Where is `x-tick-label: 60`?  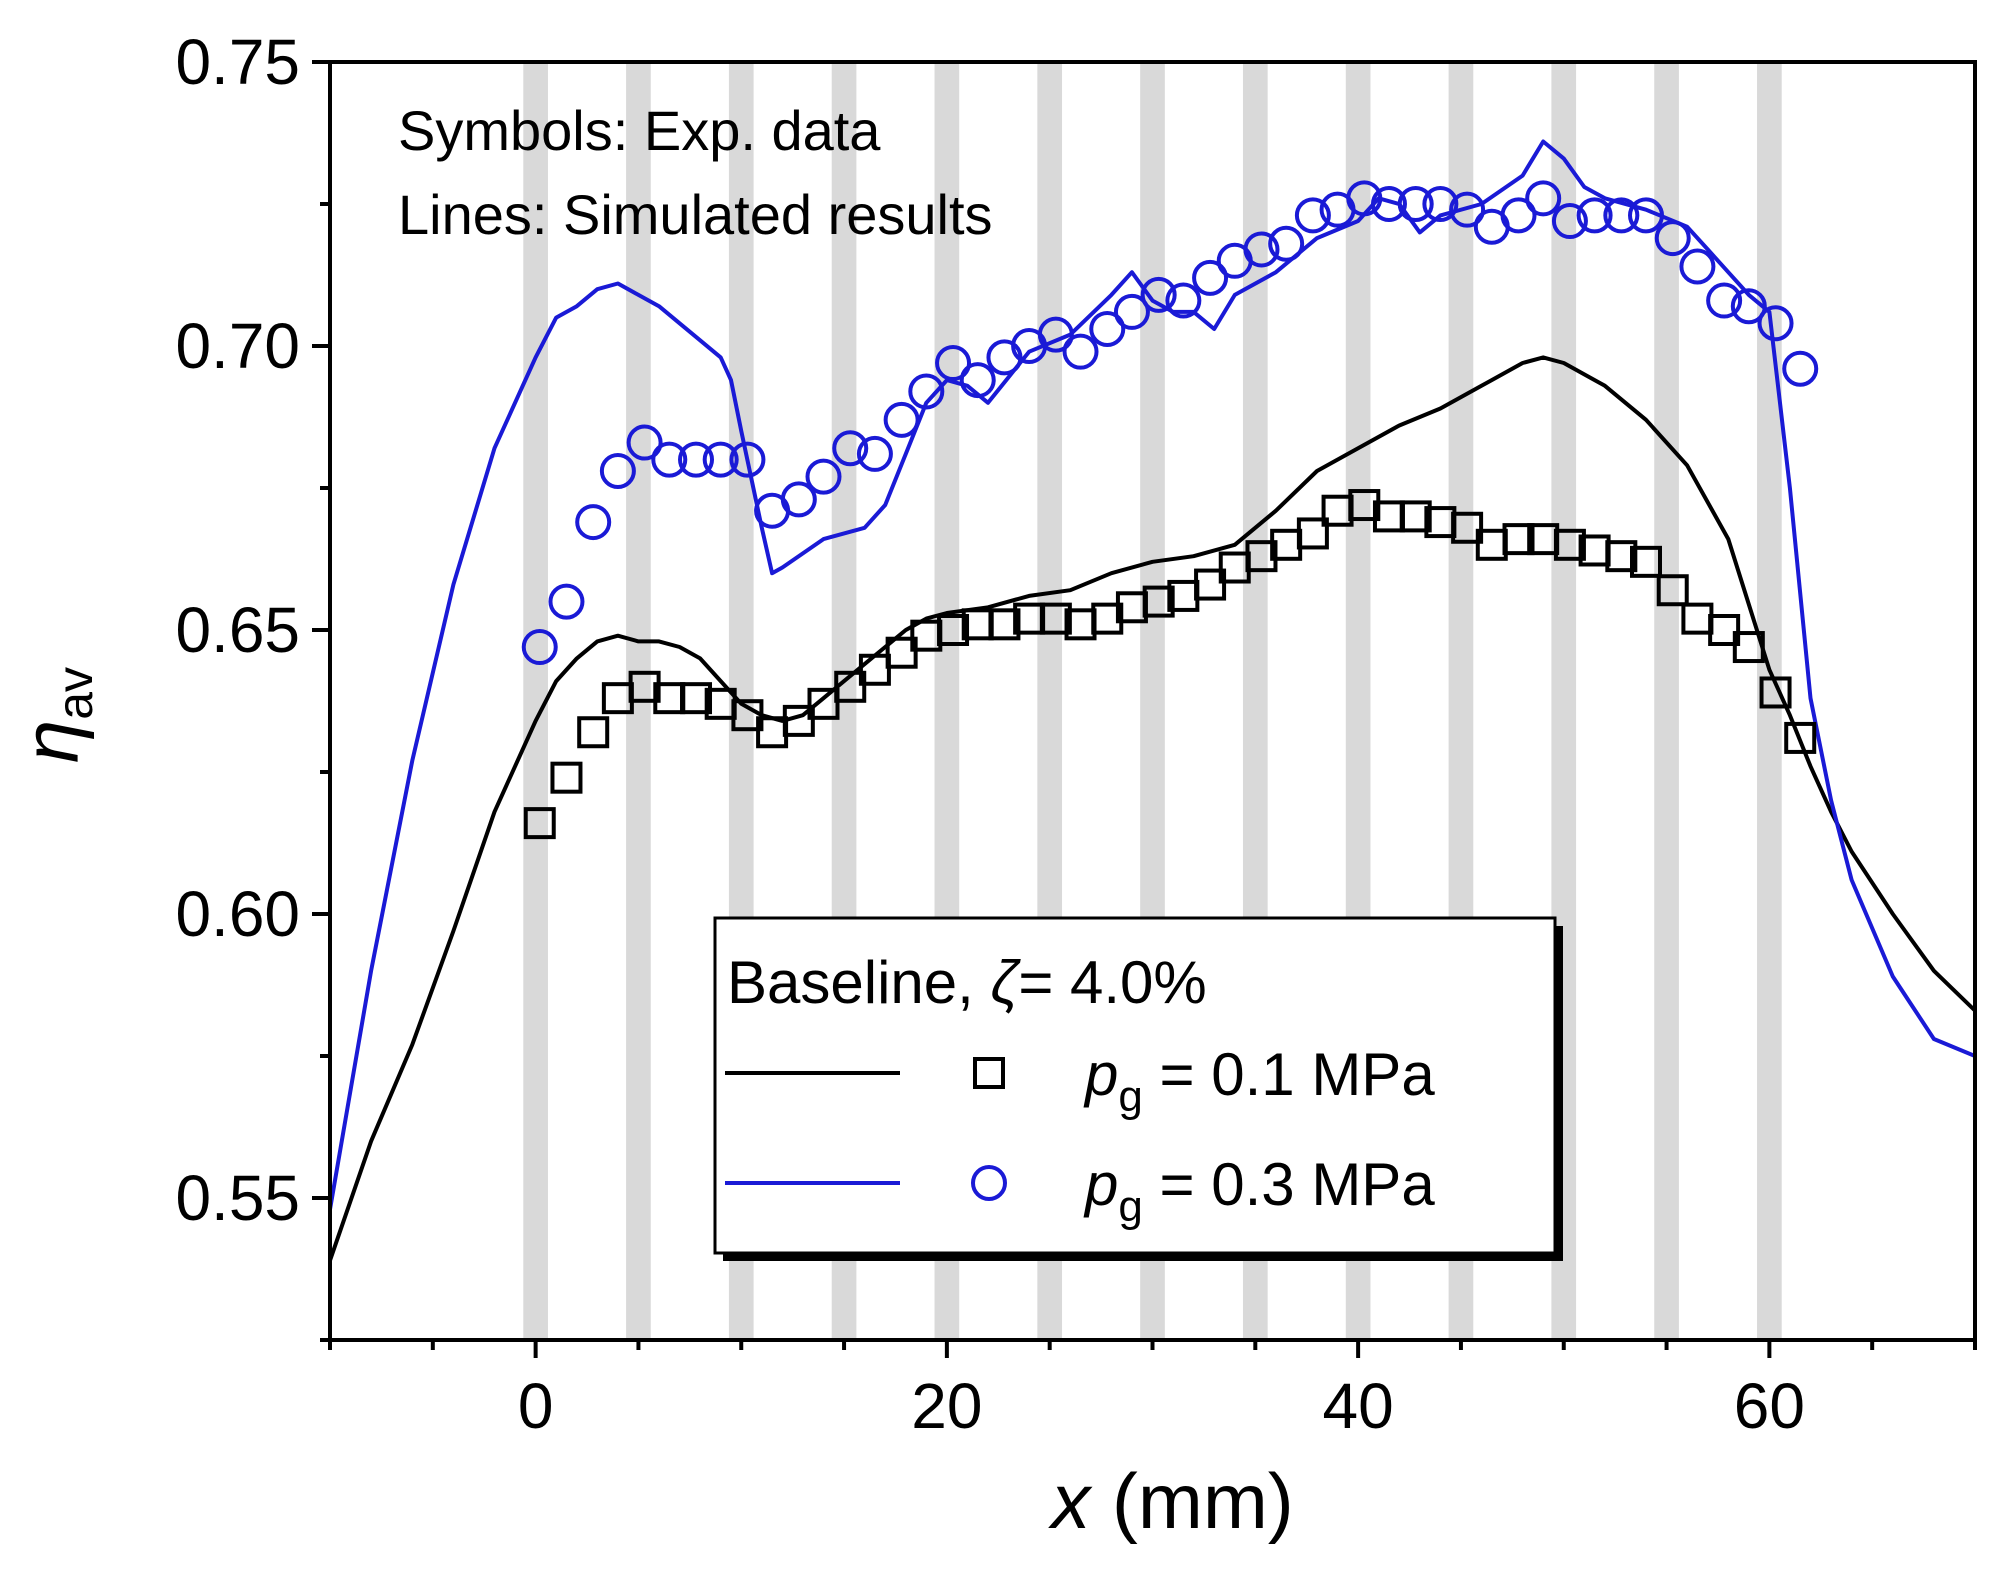
x-tick-label: 60 is located at coordinates (1769, 1406).